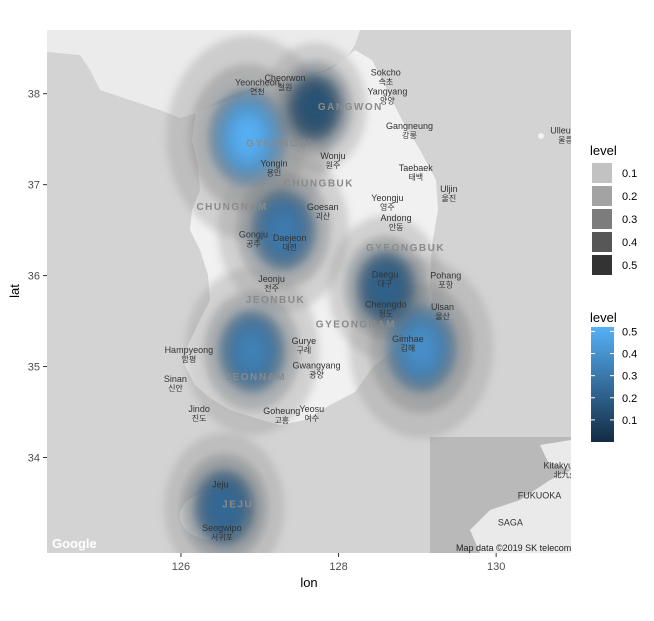 Image resolution: width=654 pixels, height=621 pixels. What do you see at coordinates (188, 359) in the screenshot?
I see `place-label-korean: 함평` at bounding box center [188, 359].